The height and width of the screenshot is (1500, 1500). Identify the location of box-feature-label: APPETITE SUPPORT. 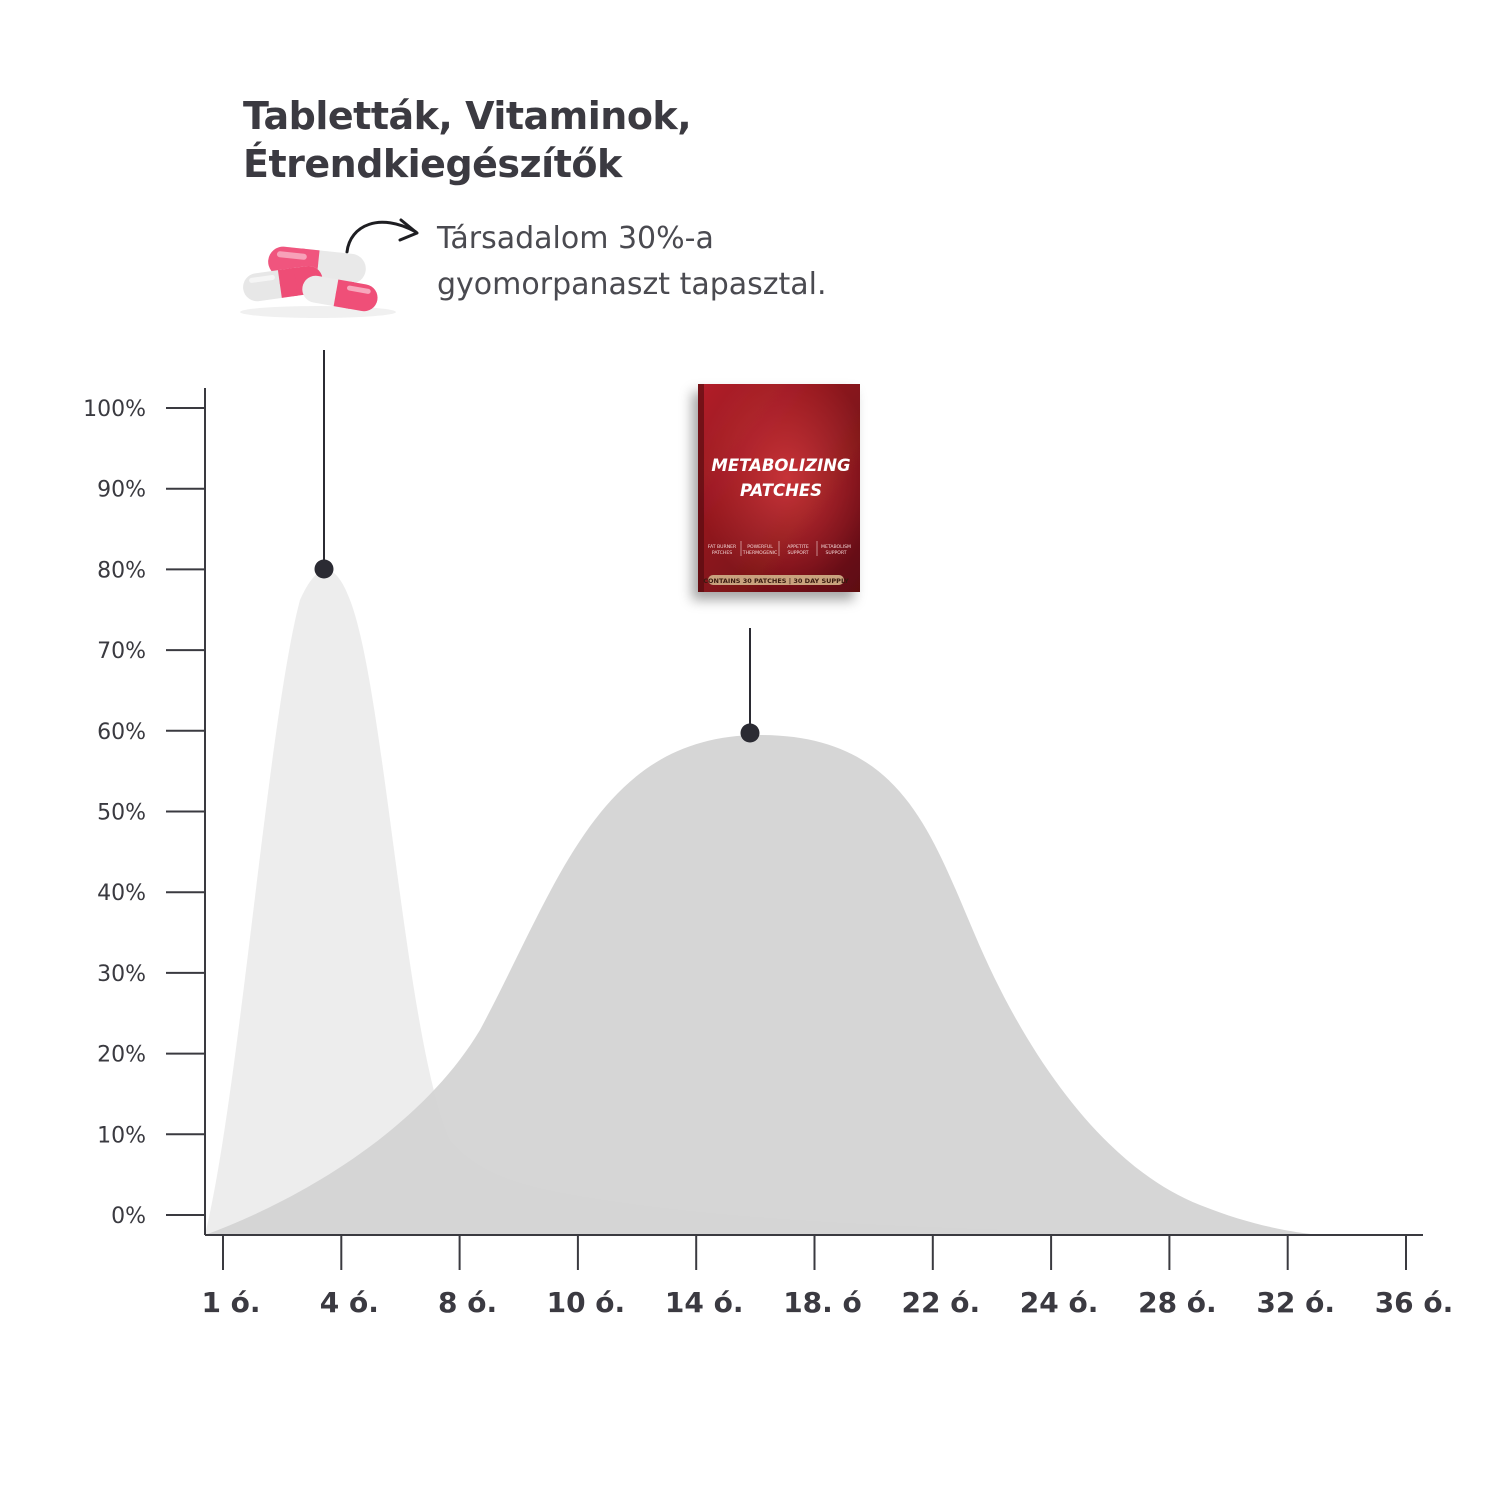
(798, 550).